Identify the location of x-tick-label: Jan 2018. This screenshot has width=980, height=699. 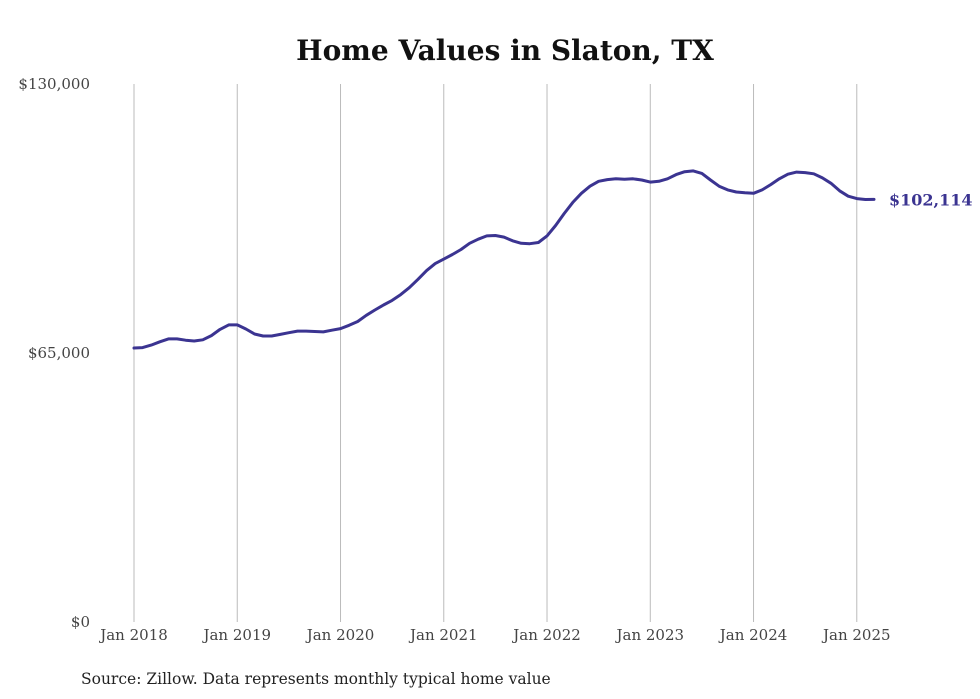
(133, 635).